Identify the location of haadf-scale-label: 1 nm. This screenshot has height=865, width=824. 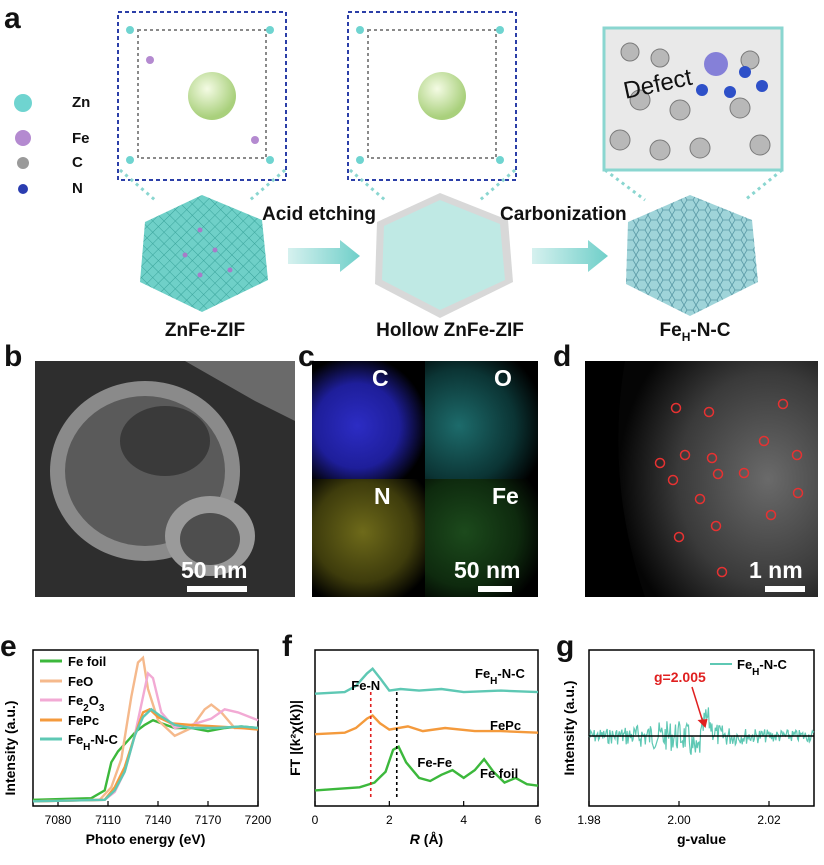
(776, 570).